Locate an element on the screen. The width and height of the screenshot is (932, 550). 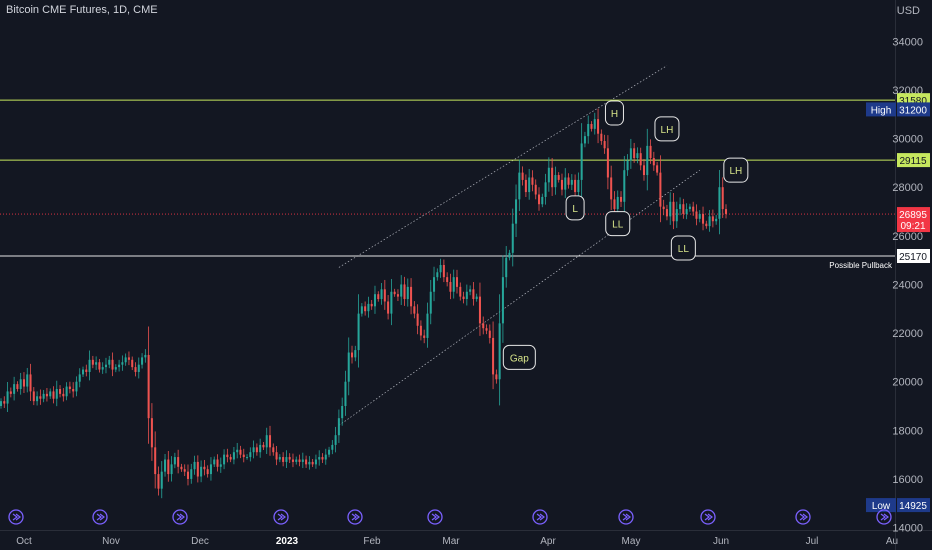
level-note: Possible Pullback is located at coordinates (861, 265).